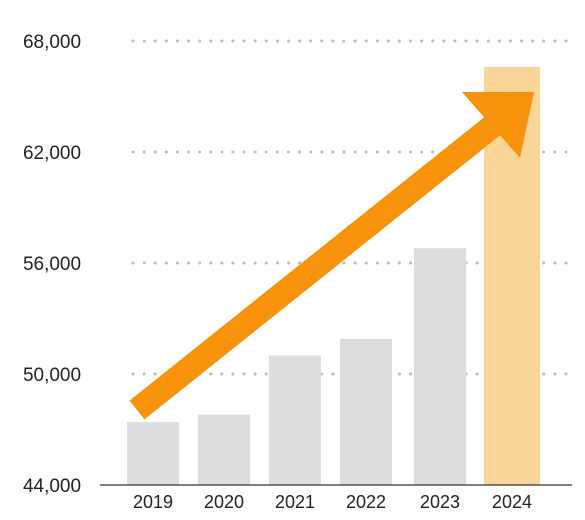  Describe the element at coordinates (366, 502) in the screenshot. I see `x-tick-label: 2022` at that location.